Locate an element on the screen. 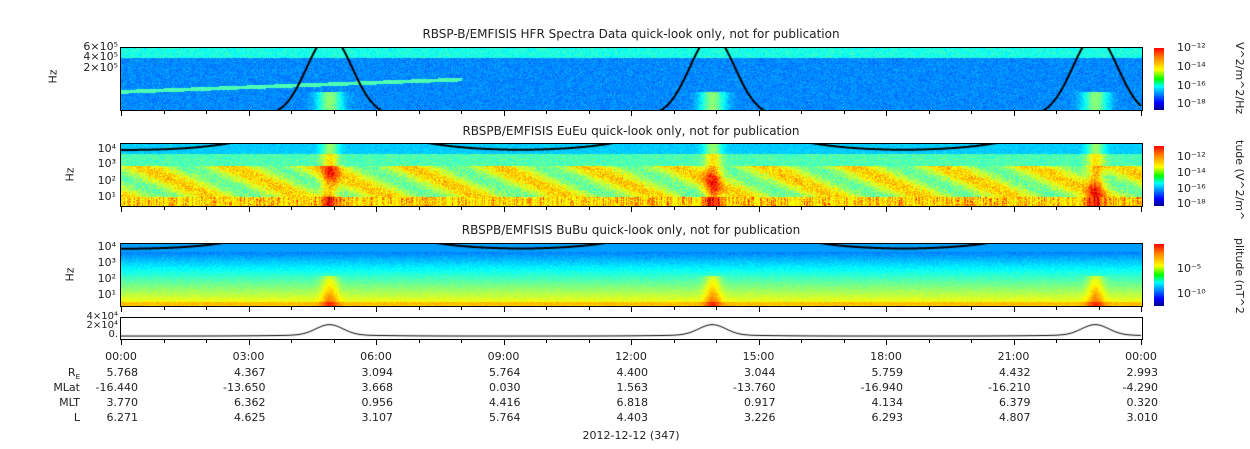 This screenshot has width=1250, height=449. bubu-spectrogram is located at coordinates (631, 275).